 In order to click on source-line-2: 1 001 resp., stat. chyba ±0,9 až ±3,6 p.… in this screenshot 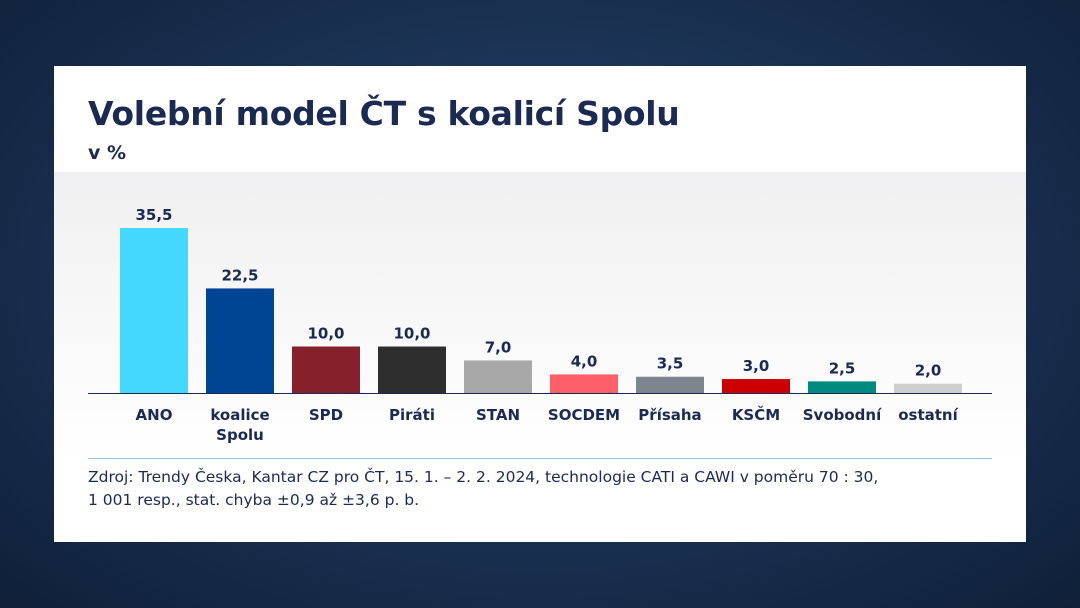, I will do `click(254, 500)`.